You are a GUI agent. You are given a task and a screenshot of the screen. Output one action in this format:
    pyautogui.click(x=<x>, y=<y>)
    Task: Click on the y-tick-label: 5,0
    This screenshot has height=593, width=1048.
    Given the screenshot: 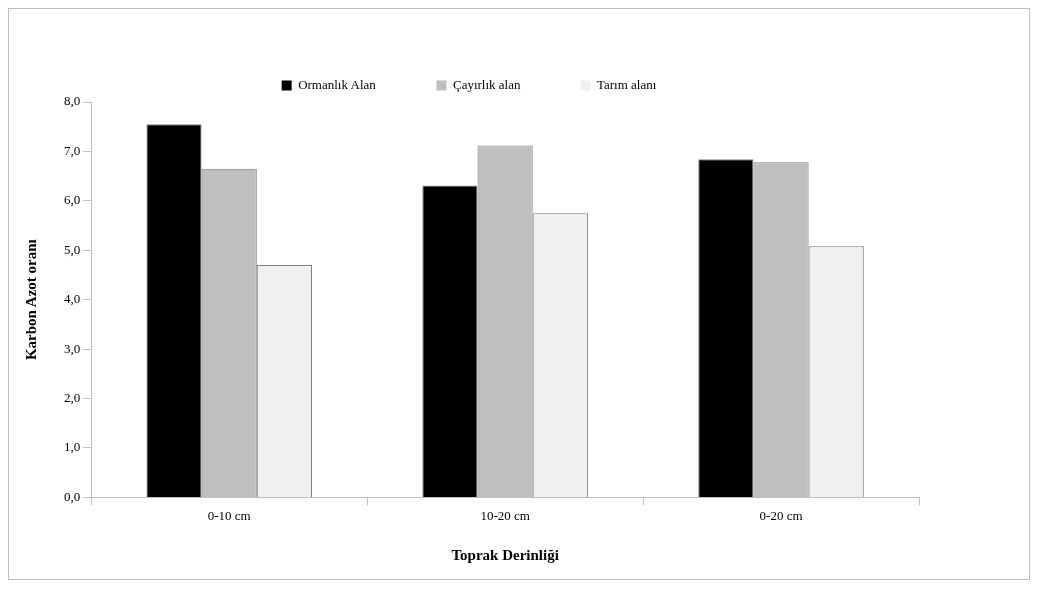 What is the action you would take?
    pyautogui.click(x=72, y=249)
    